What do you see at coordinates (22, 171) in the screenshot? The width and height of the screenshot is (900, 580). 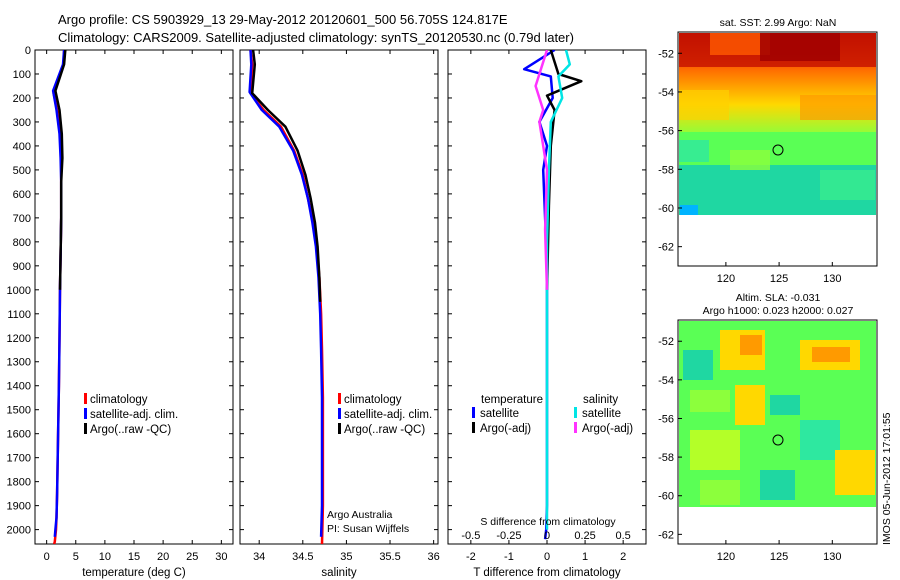 I see `depth-tick-label: 500` at bounding box center [22, 171].